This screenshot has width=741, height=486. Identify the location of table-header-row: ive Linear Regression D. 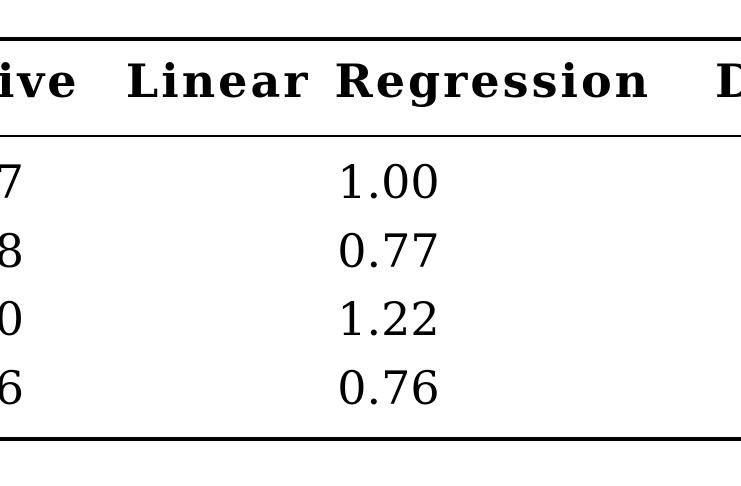
(370, 81).